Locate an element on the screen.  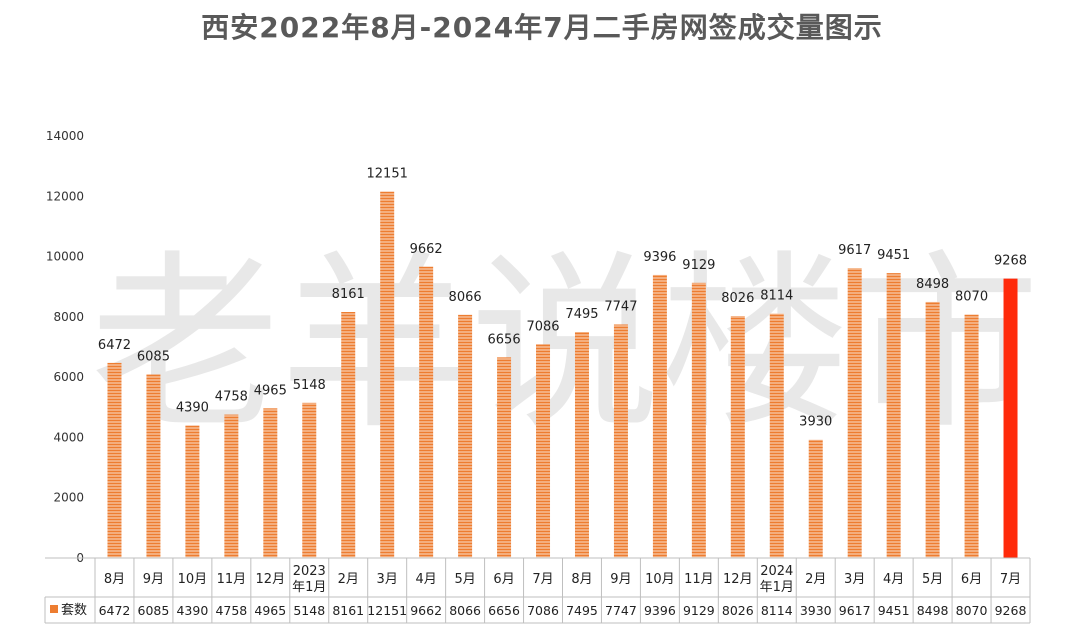
category-label: 3月 is located at coordinates (387, 579).